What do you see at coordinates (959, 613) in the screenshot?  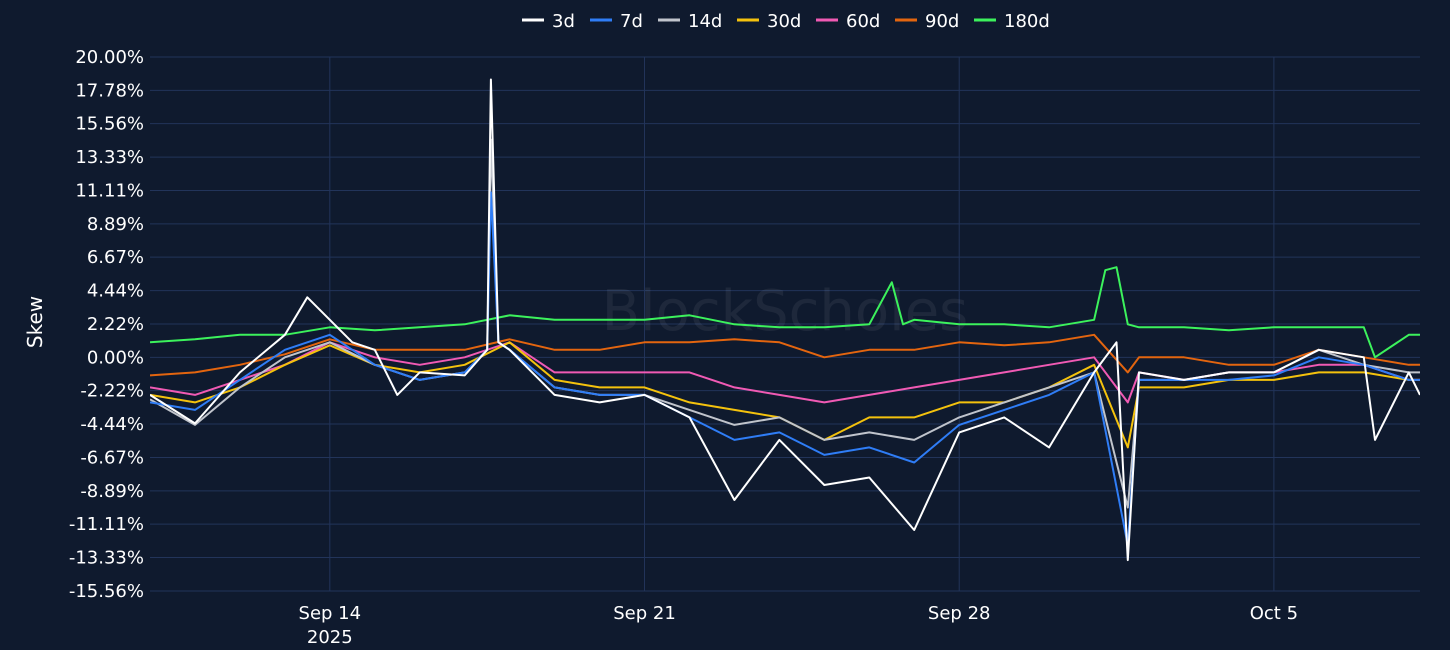 I see `x-tick-label: Sep 28` at bounding box center [959, 613].